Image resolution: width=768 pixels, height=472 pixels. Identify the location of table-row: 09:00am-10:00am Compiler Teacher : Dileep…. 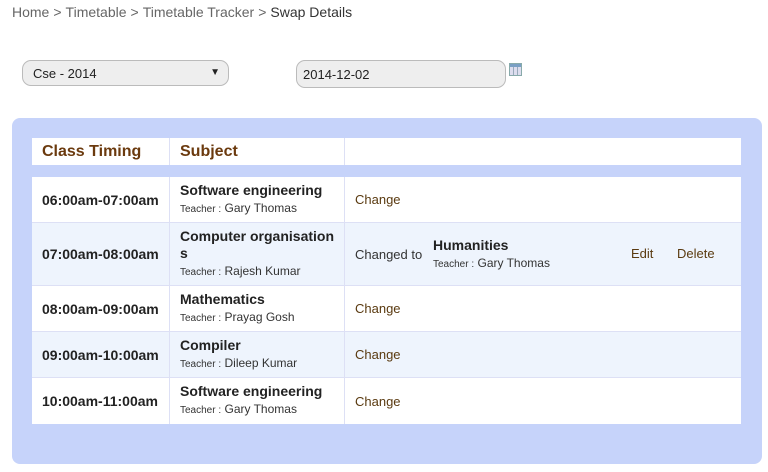
(386, 355).